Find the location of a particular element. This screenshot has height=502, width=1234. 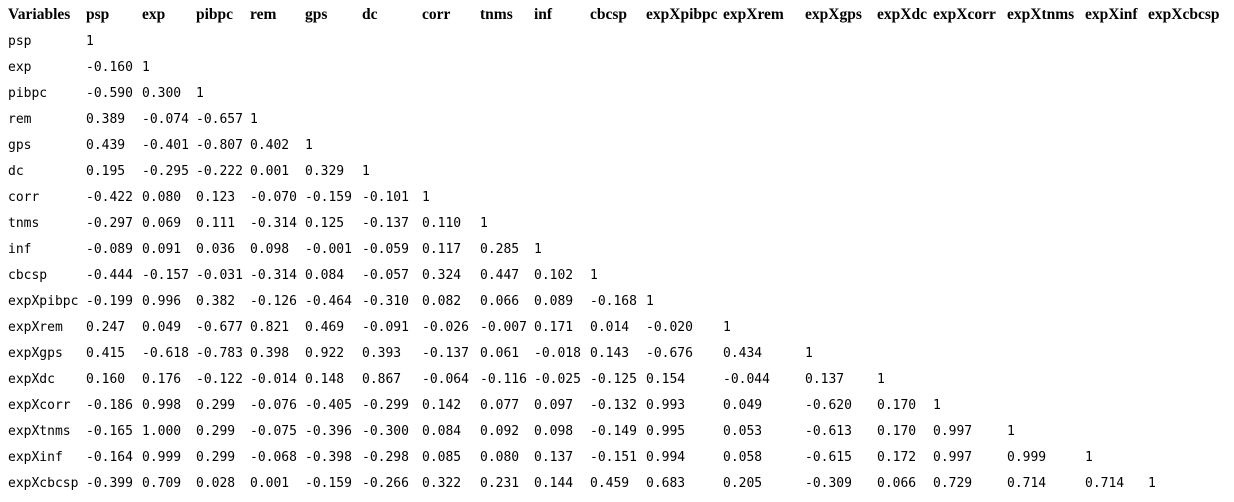

corr-cell-tnms-corr: 0.110 is located at coordinates (442, 223).